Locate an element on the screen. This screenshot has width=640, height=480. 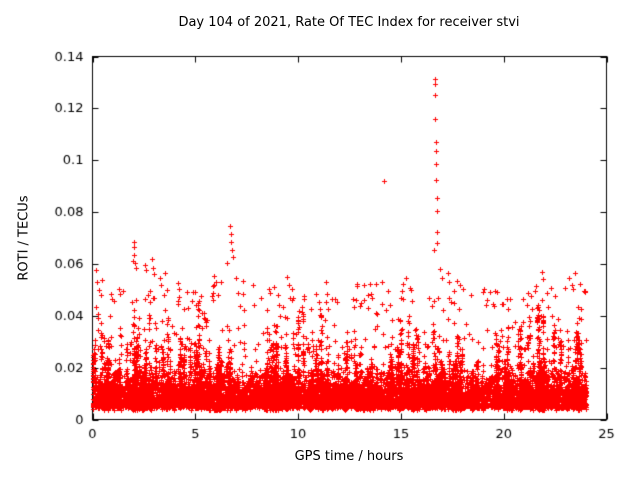
x-axis-label: GPS time / hours is located at coordinates (349, 456).